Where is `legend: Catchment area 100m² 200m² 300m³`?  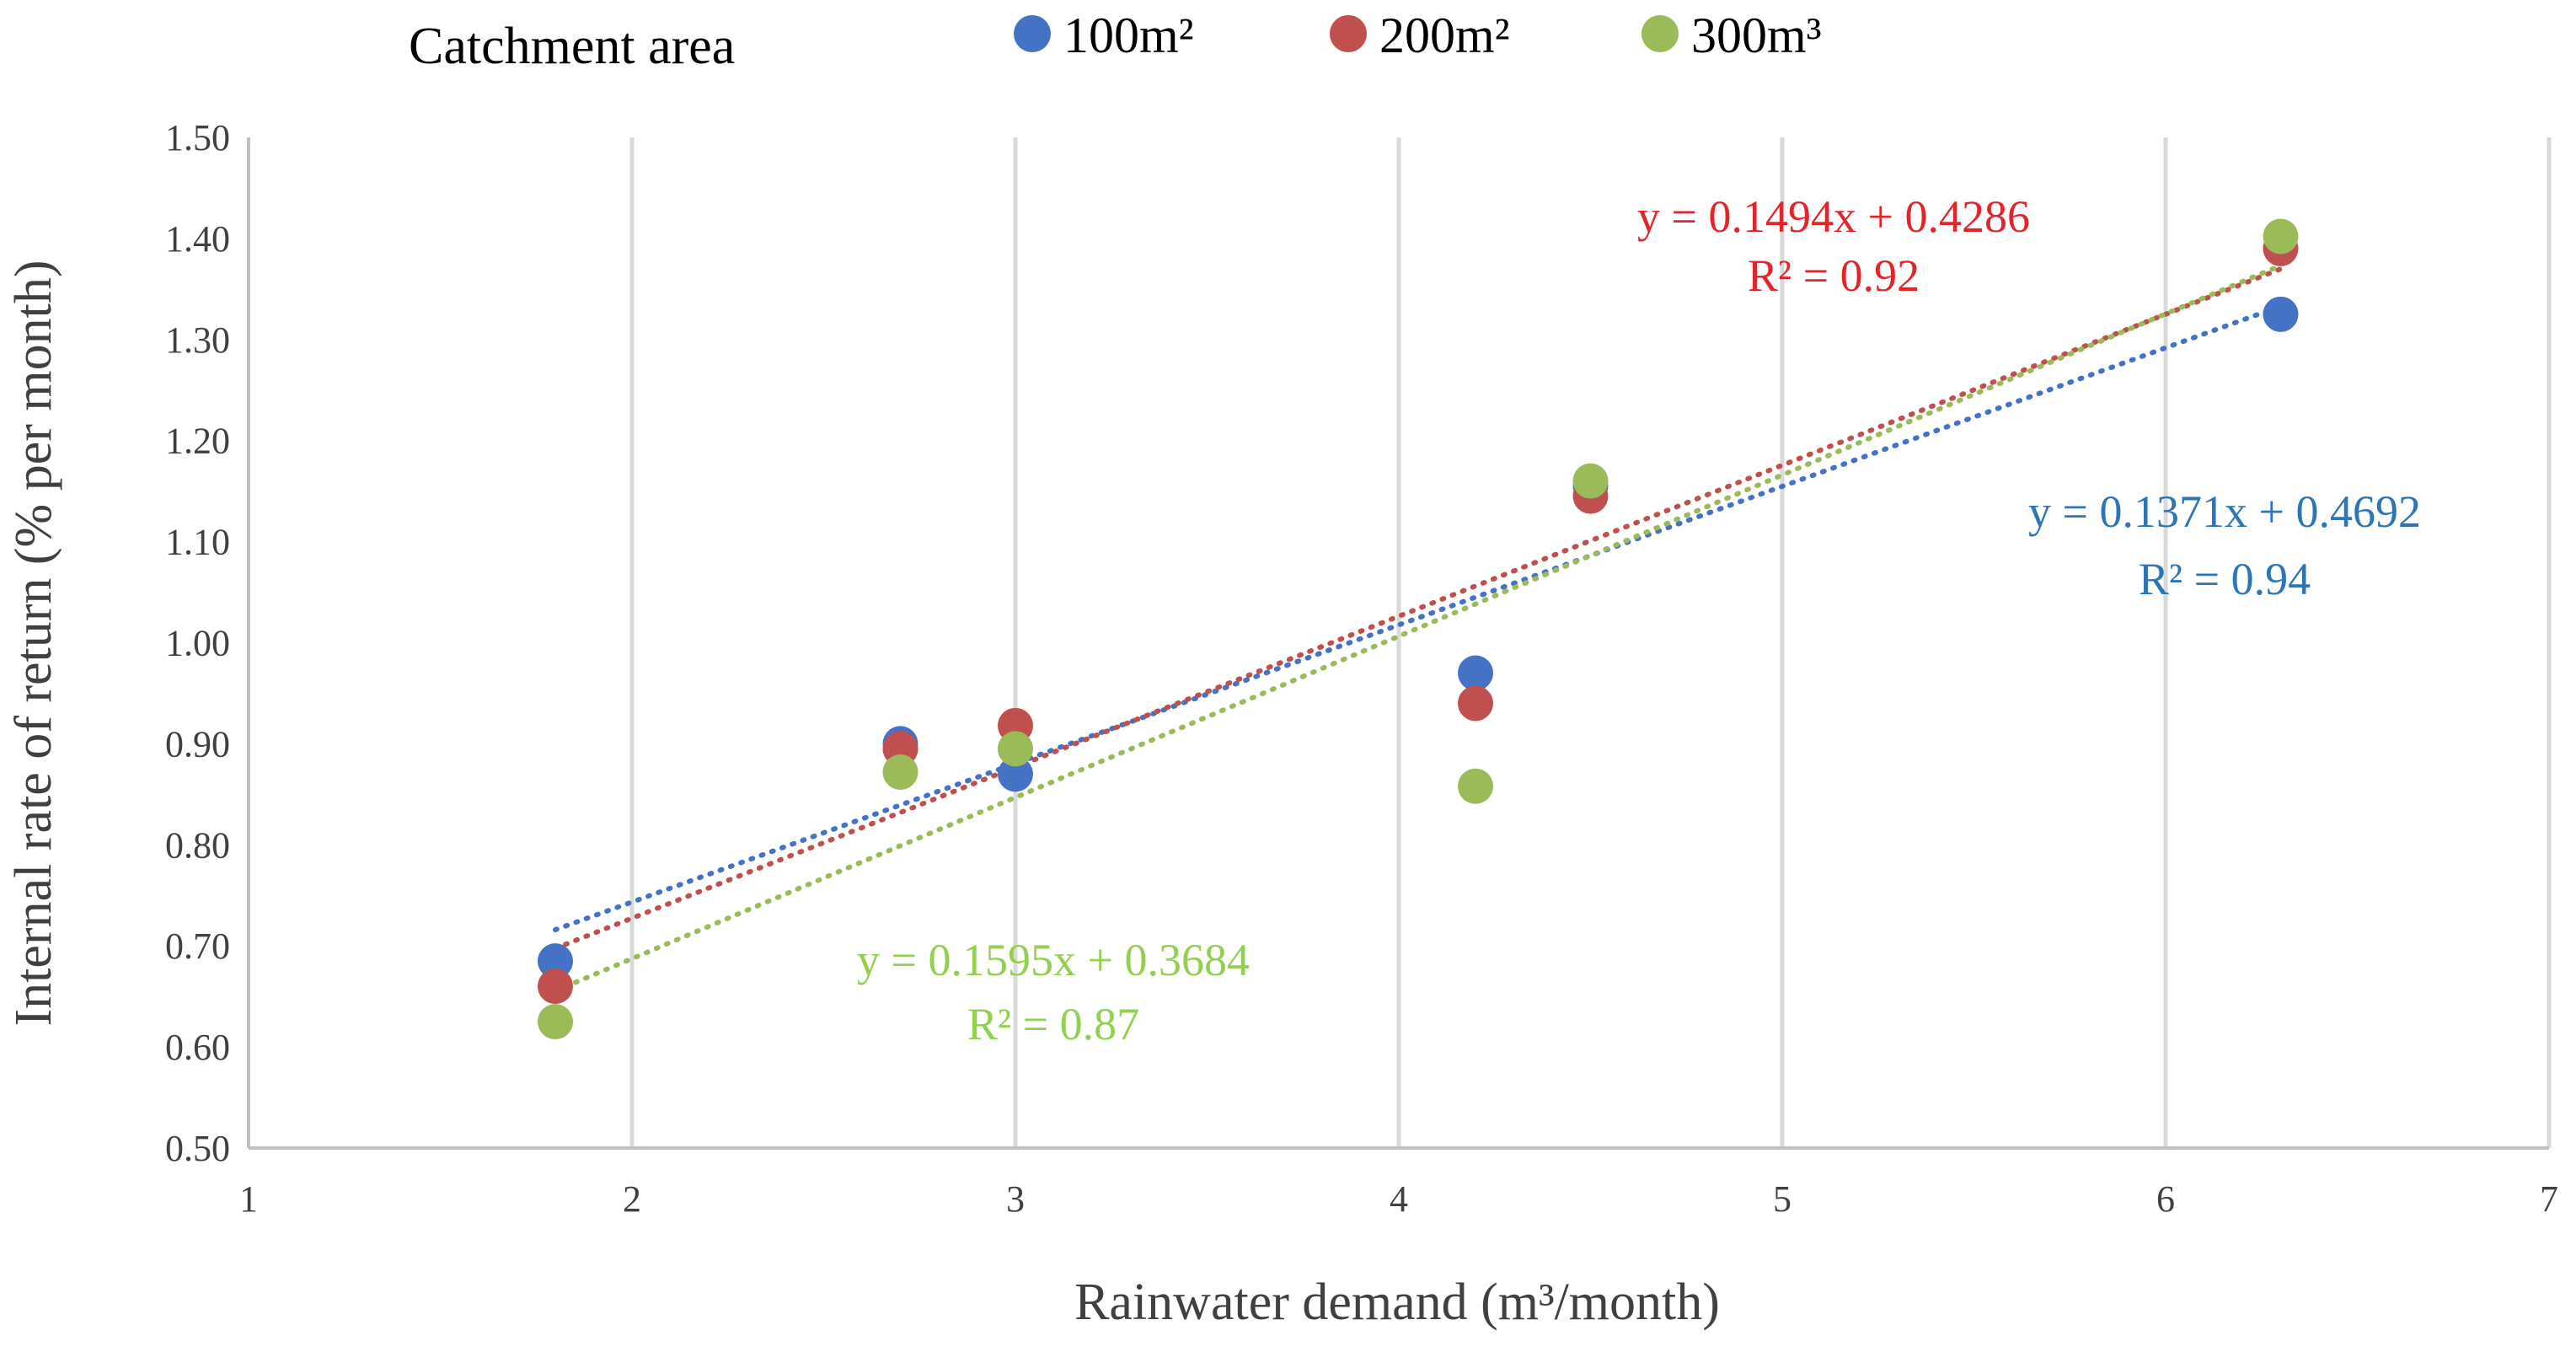
legend: Catchment area 100m² 200m² 300m³ is located at coordinates (1116, 41).